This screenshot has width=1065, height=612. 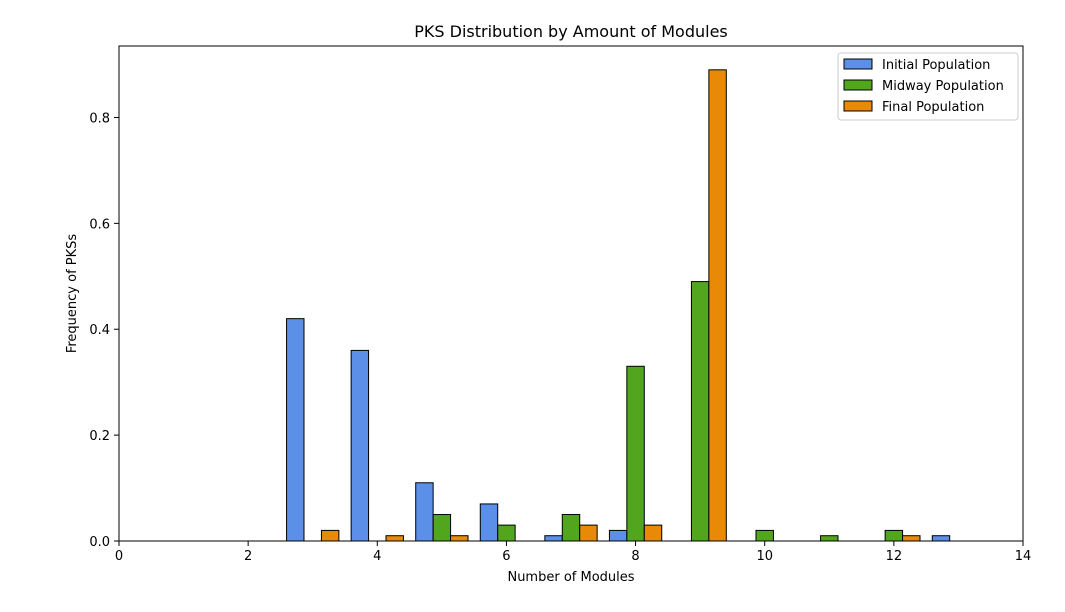 I want to click on y-tick-label: 0.0, so click(x=99, y=542).